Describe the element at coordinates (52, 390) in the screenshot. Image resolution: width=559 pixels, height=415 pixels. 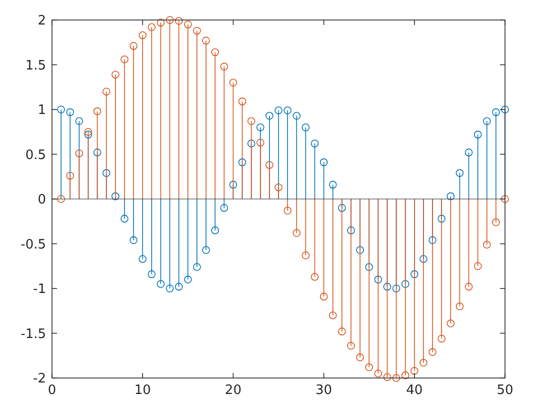
I see `x-tick-label: 0` at that location.